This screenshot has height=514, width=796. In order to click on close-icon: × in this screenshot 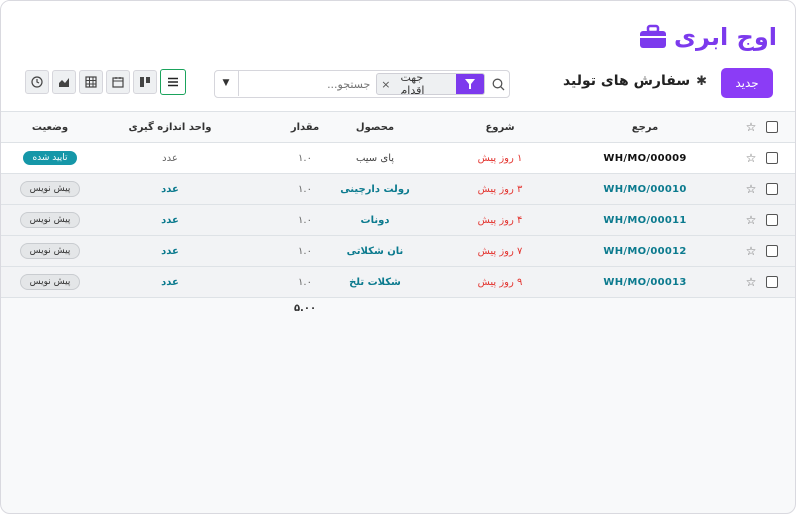, I will do `click(386, 84)`.